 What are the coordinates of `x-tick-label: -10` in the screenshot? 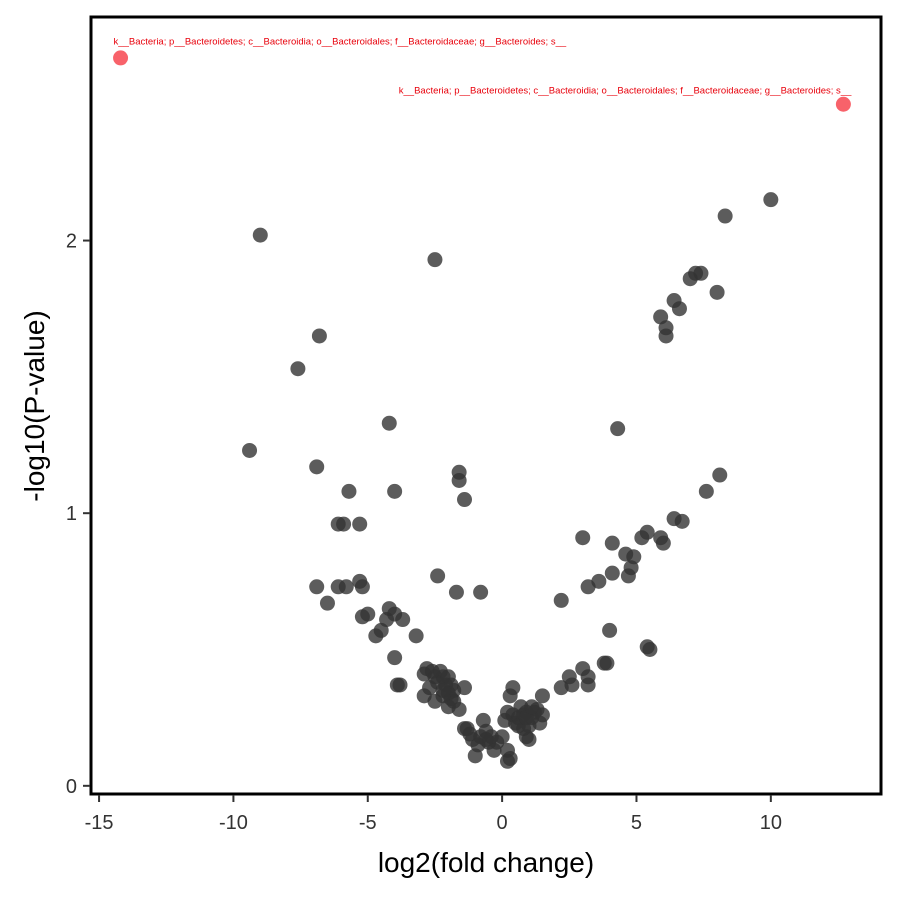 It's located at (233, 823).